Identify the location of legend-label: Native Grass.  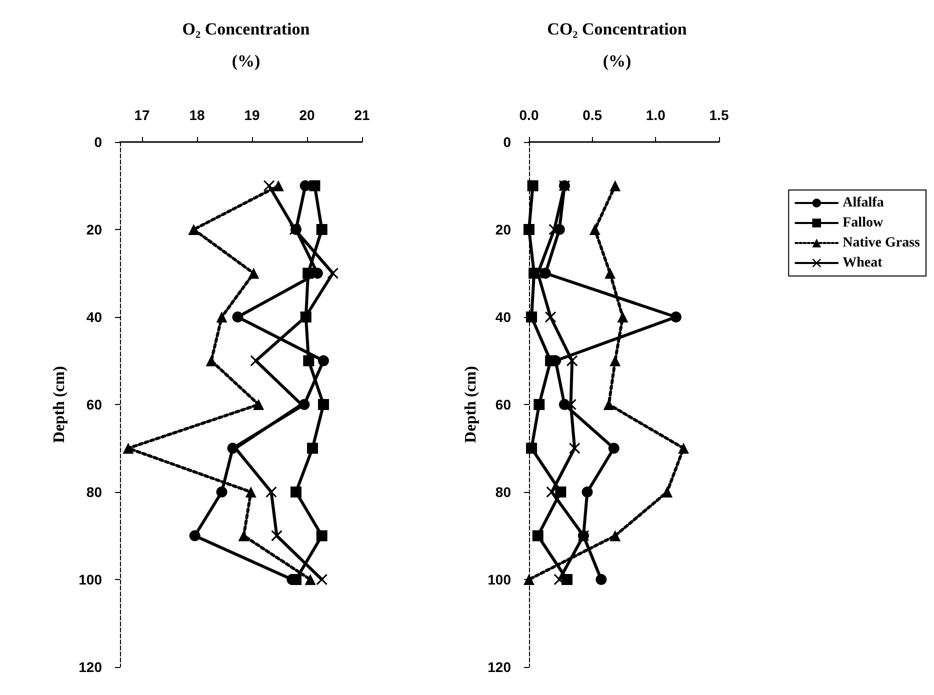
(881, 243).